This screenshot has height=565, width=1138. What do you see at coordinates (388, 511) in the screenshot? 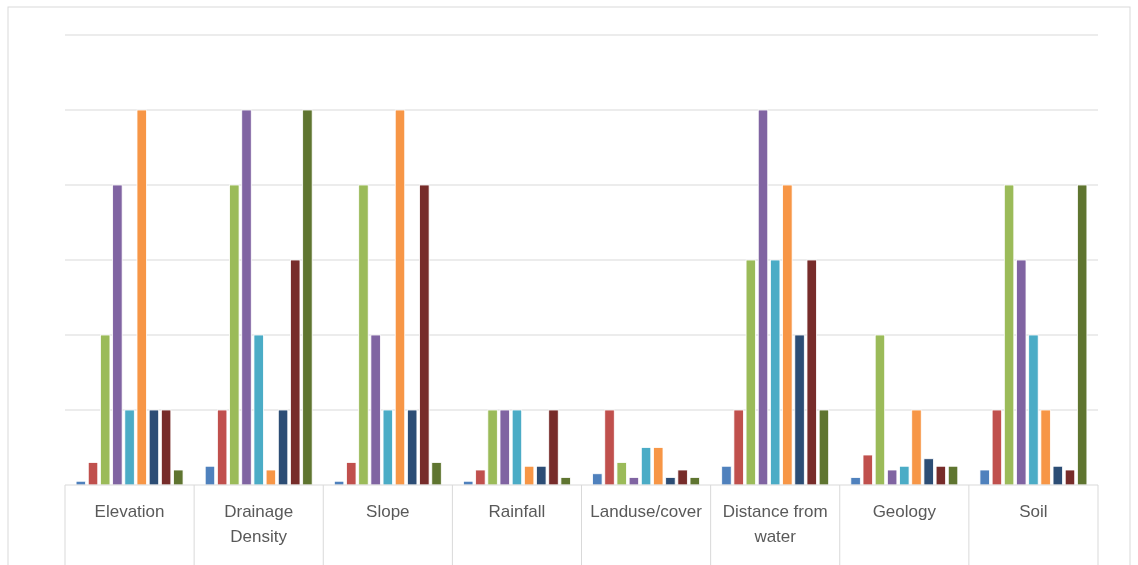
I see `x-tick-label: Slope` at bounding box center [388, 511].